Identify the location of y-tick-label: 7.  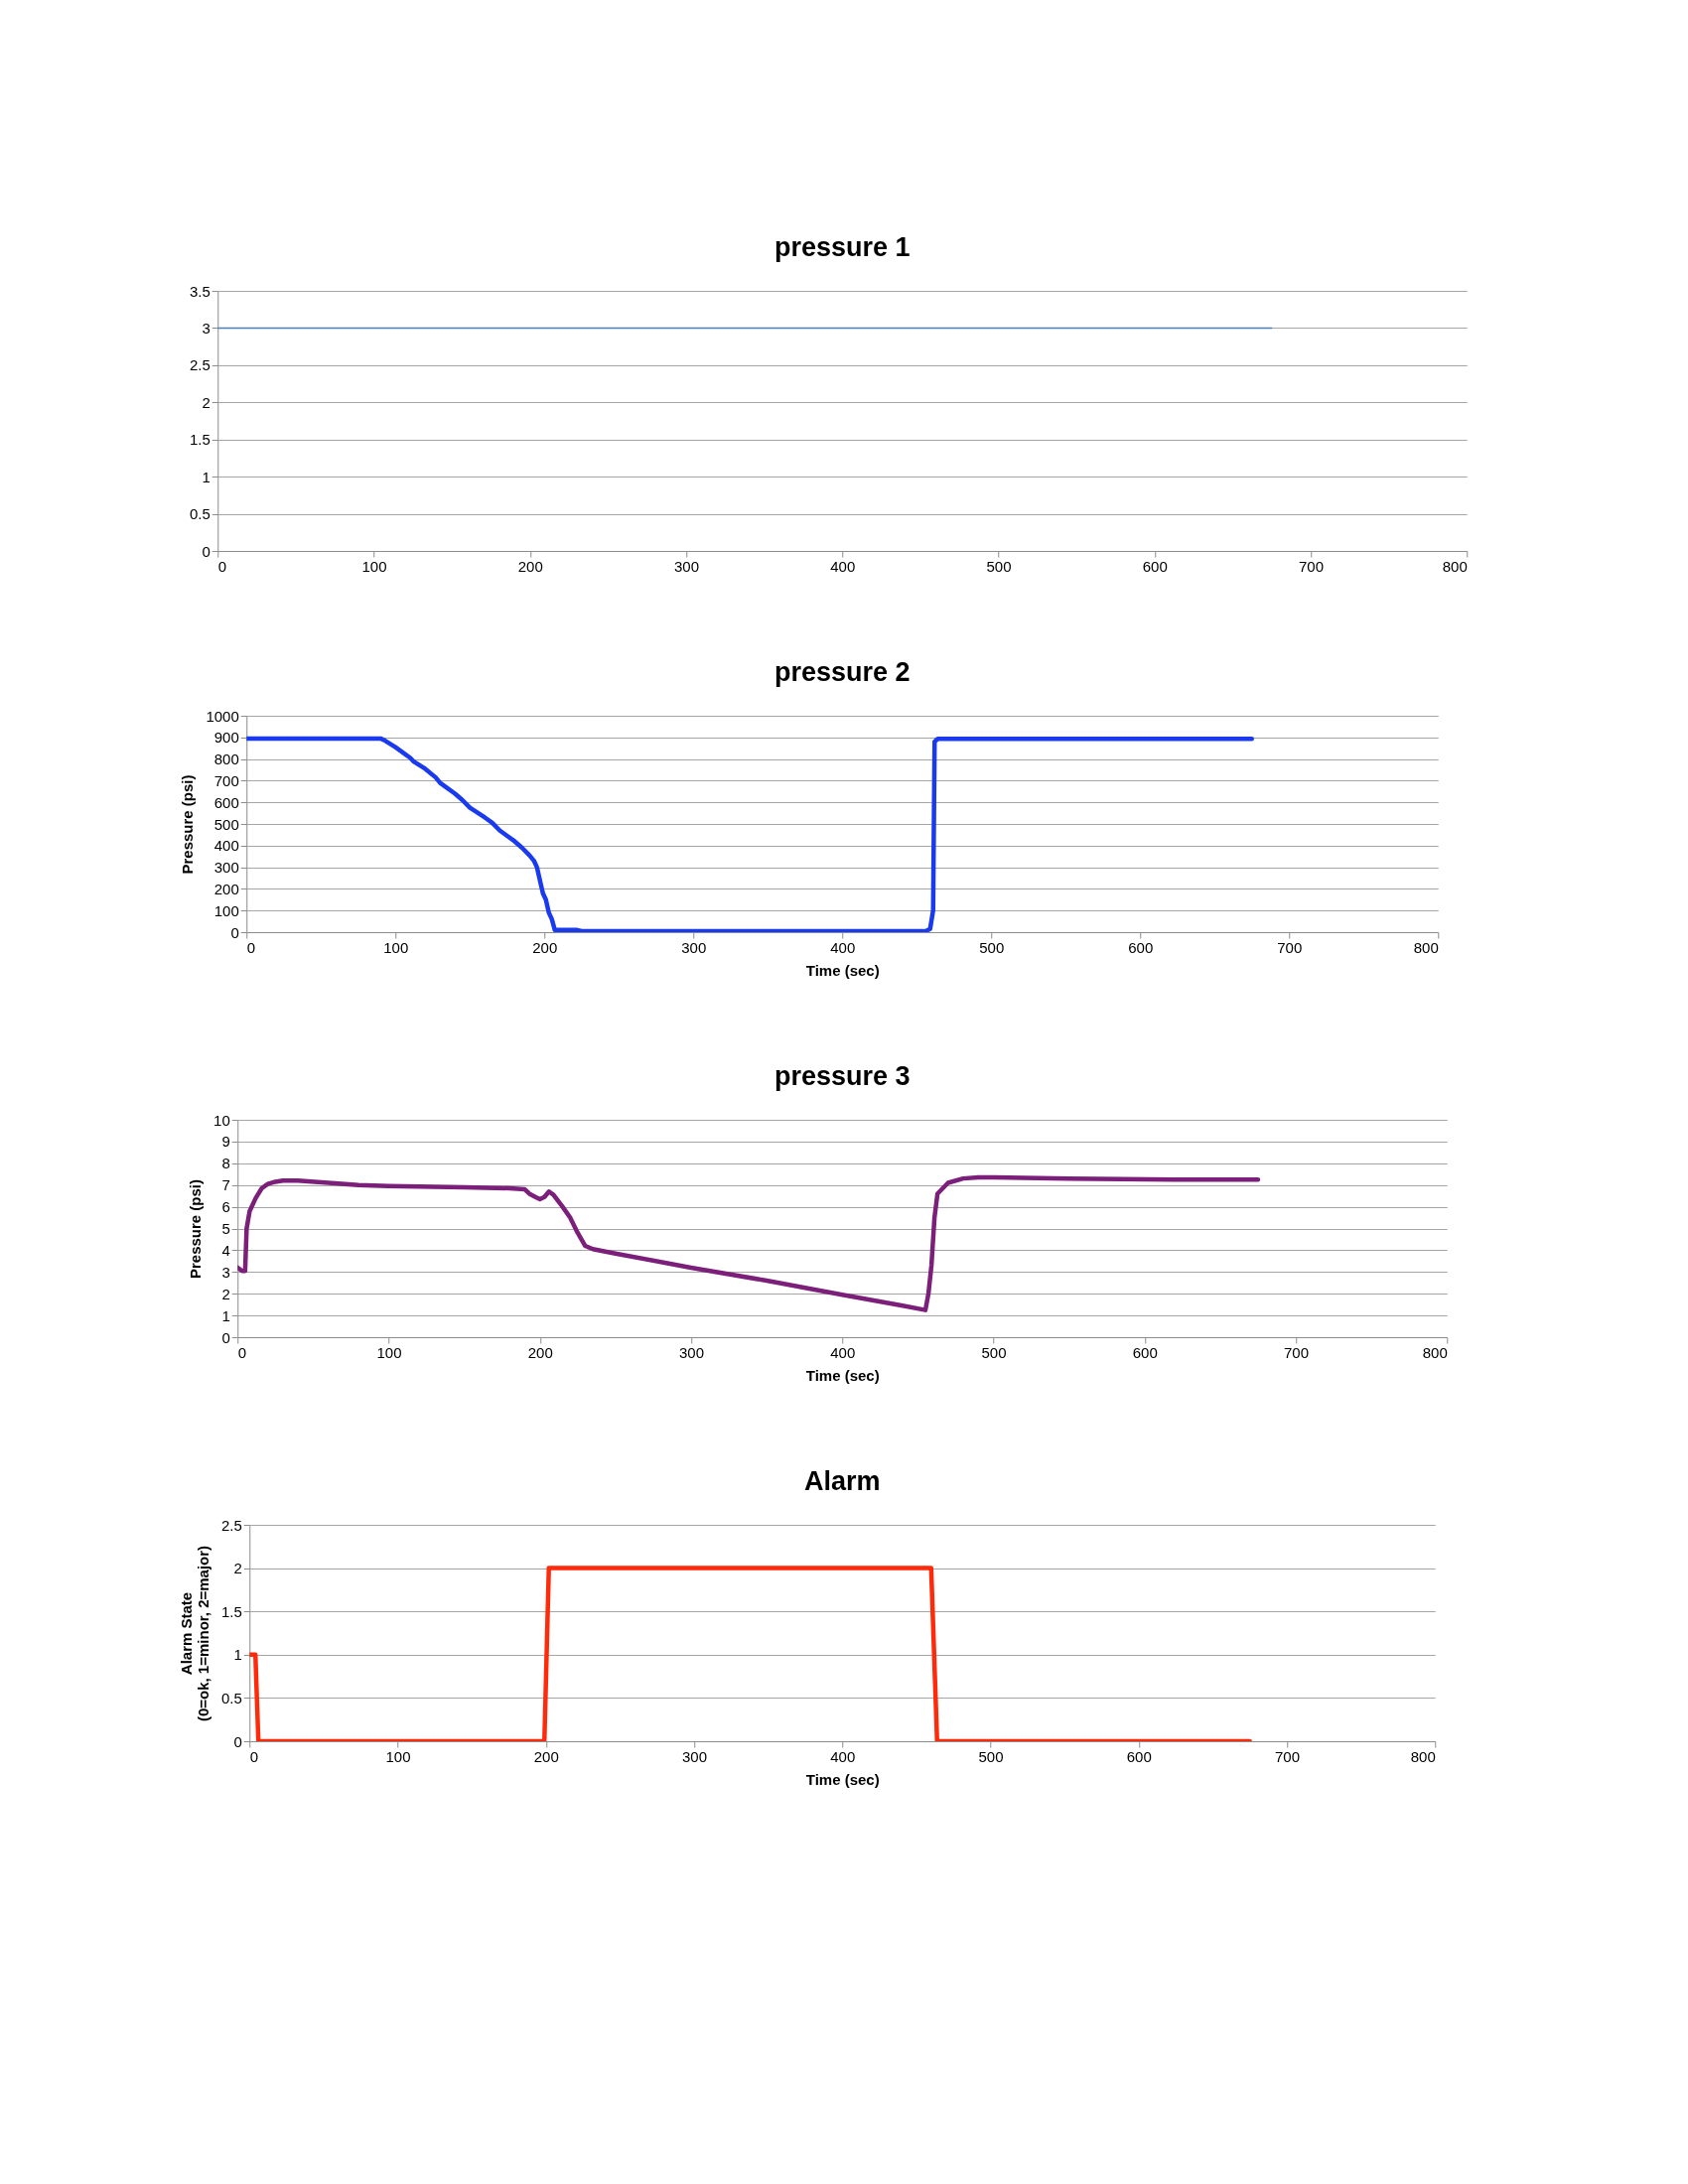
(225, 1185).